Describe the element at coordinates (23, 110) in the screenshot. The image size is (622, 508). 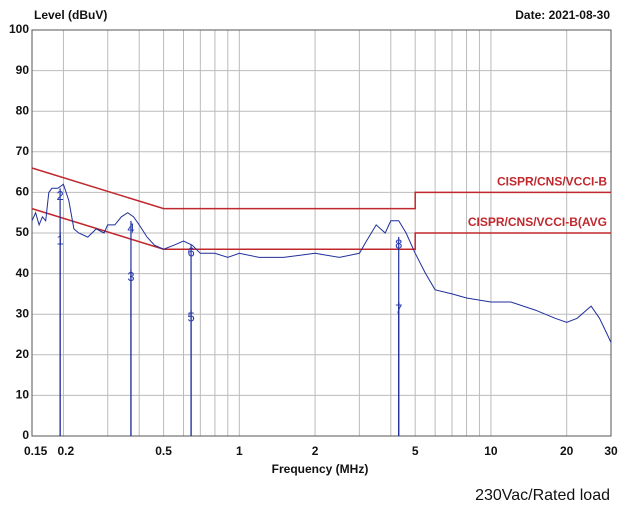
I see `y-tick-label: 80` at that location.